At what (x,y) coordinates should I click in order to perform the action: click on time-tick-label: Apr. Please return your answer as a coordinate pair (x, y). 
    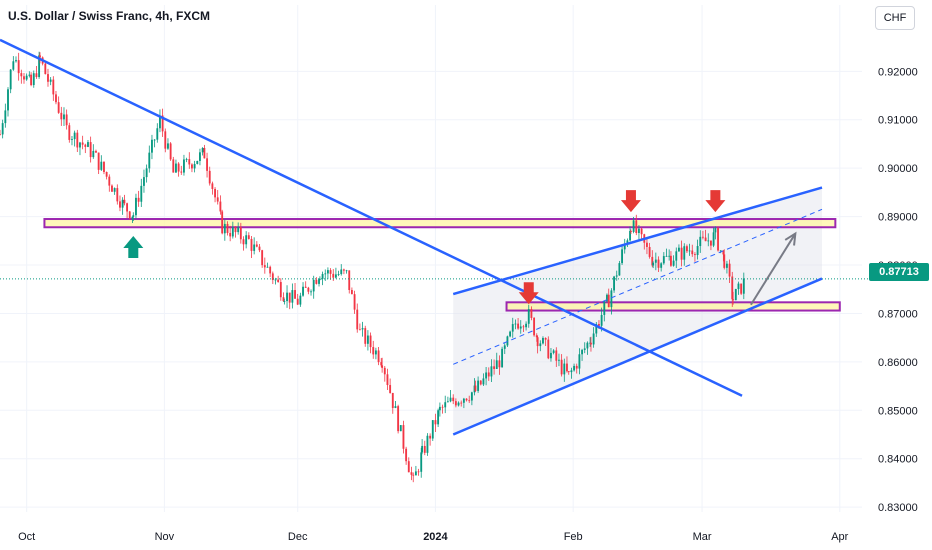
    Looking at the image, I should click on (839, 537).